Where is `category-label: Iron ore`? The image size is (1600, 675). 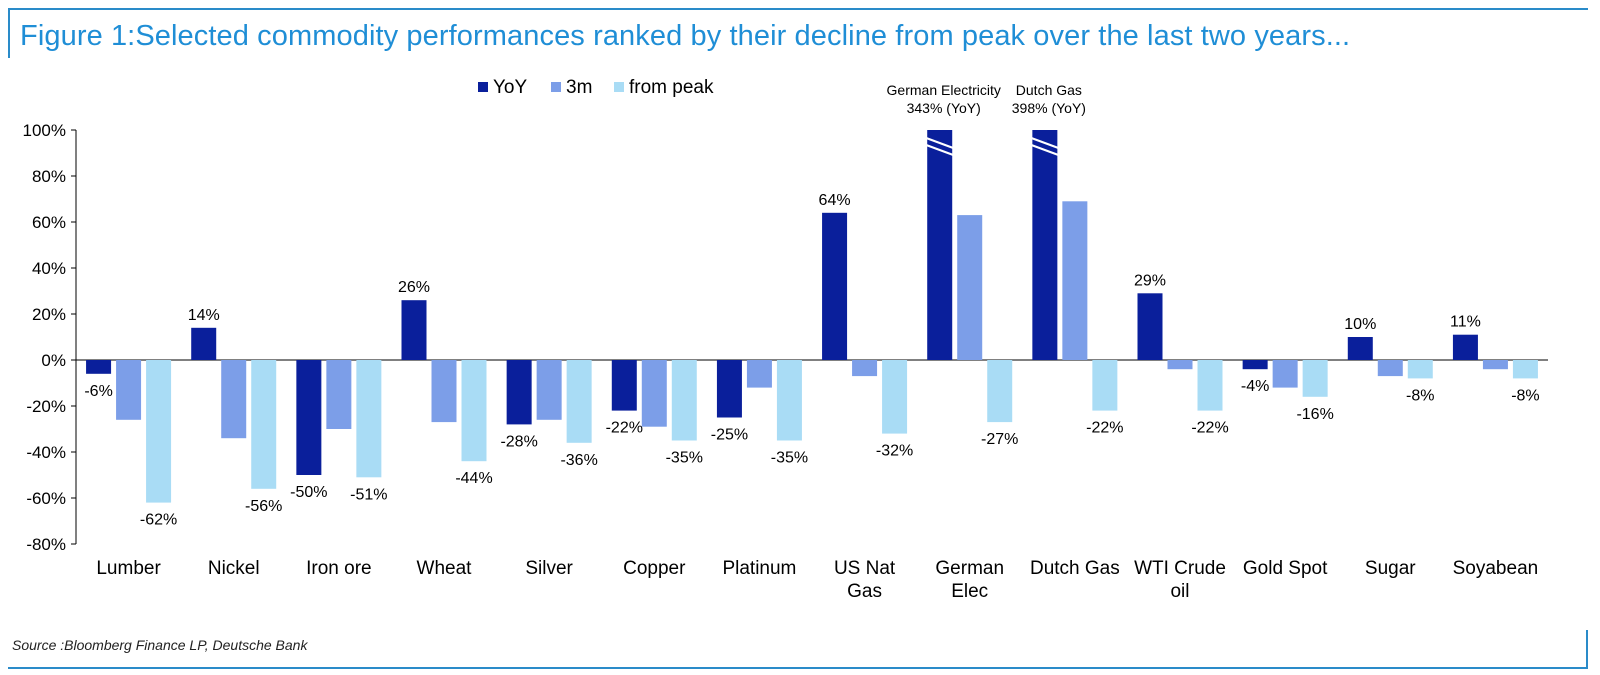 category-label: Iron ore is located at coordinates (338, 568).